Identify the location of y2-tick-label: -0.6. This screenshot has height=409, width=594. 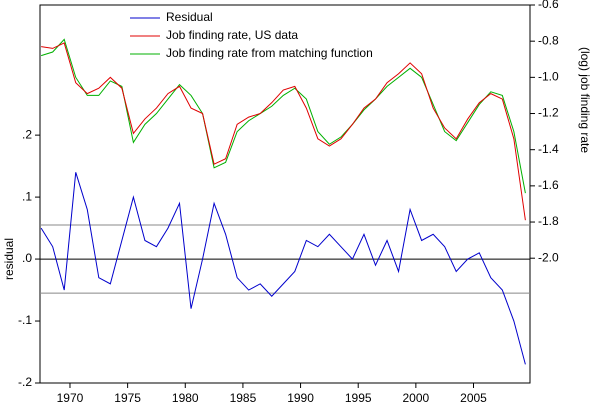
(548, 5).